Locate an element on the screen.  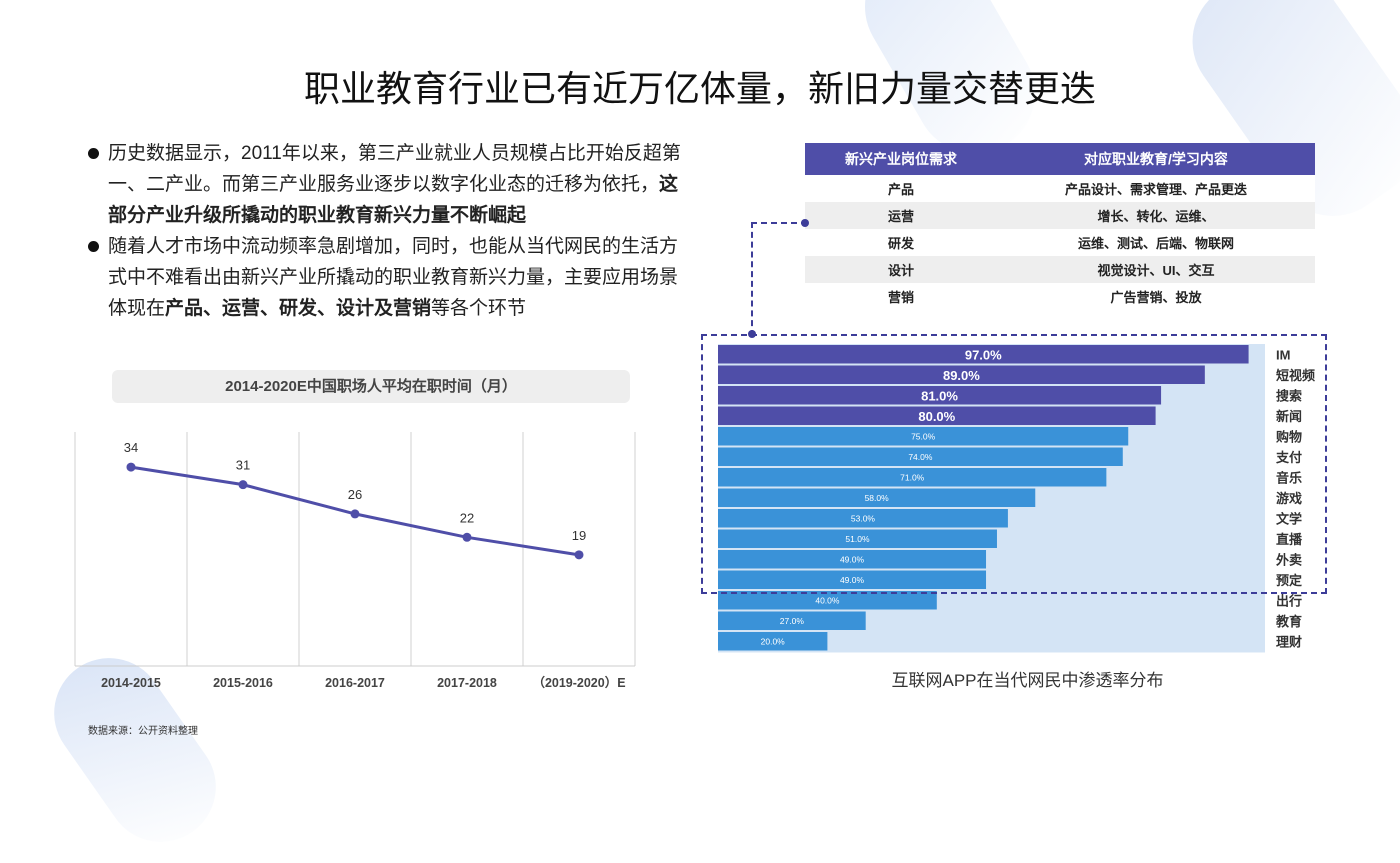
data-label: 19 is located at coordinates (579, 535).